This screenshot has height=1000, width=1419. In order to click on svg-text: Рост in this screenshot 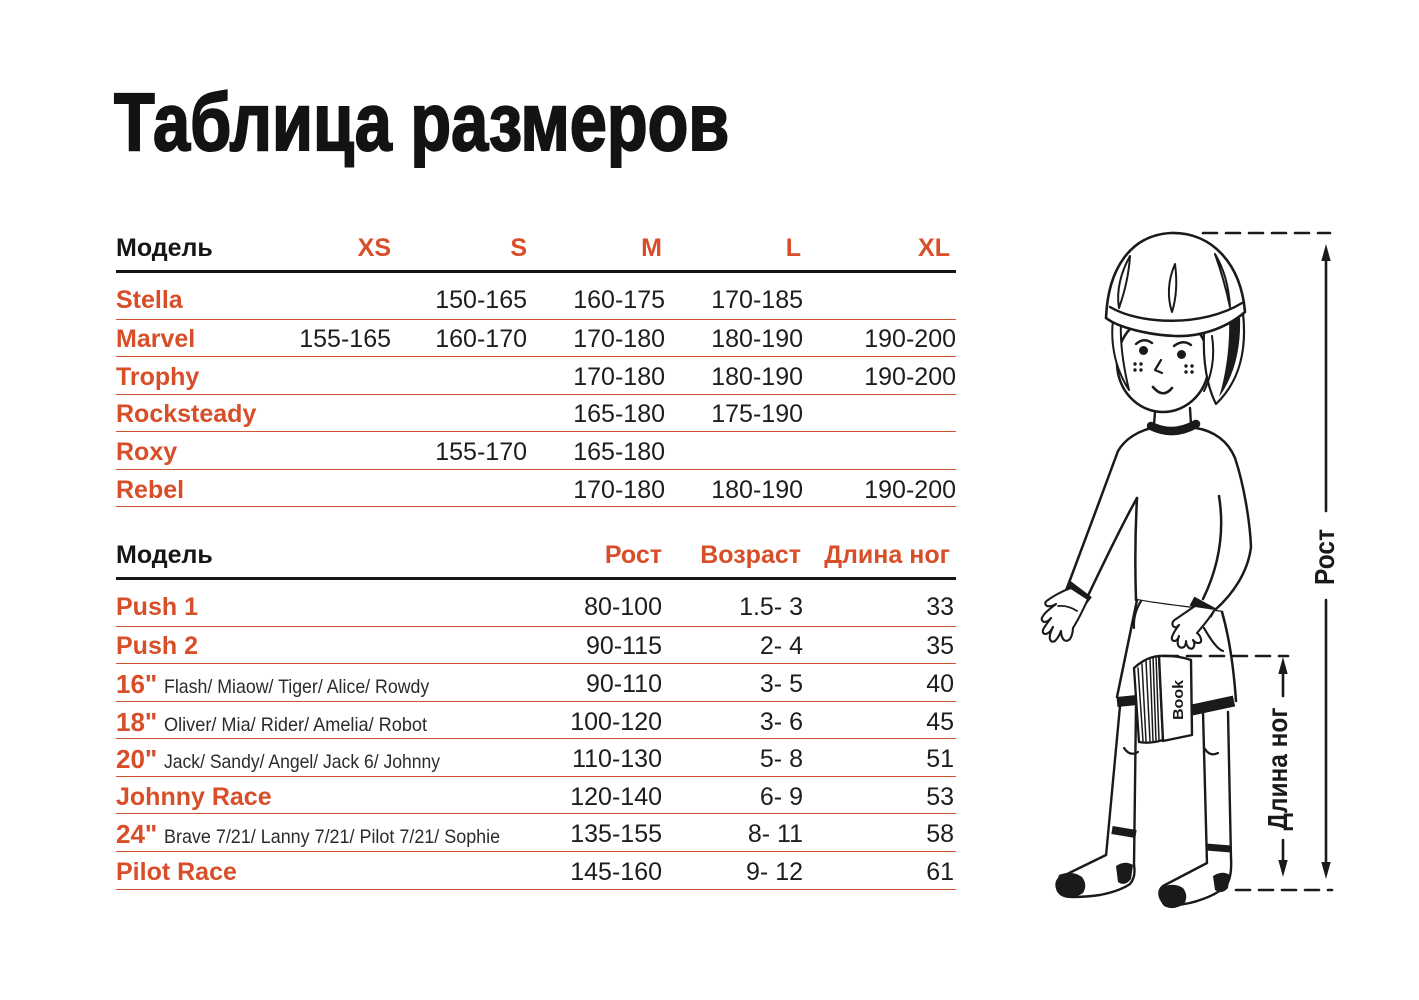, I will do `click(1324, 557)`.